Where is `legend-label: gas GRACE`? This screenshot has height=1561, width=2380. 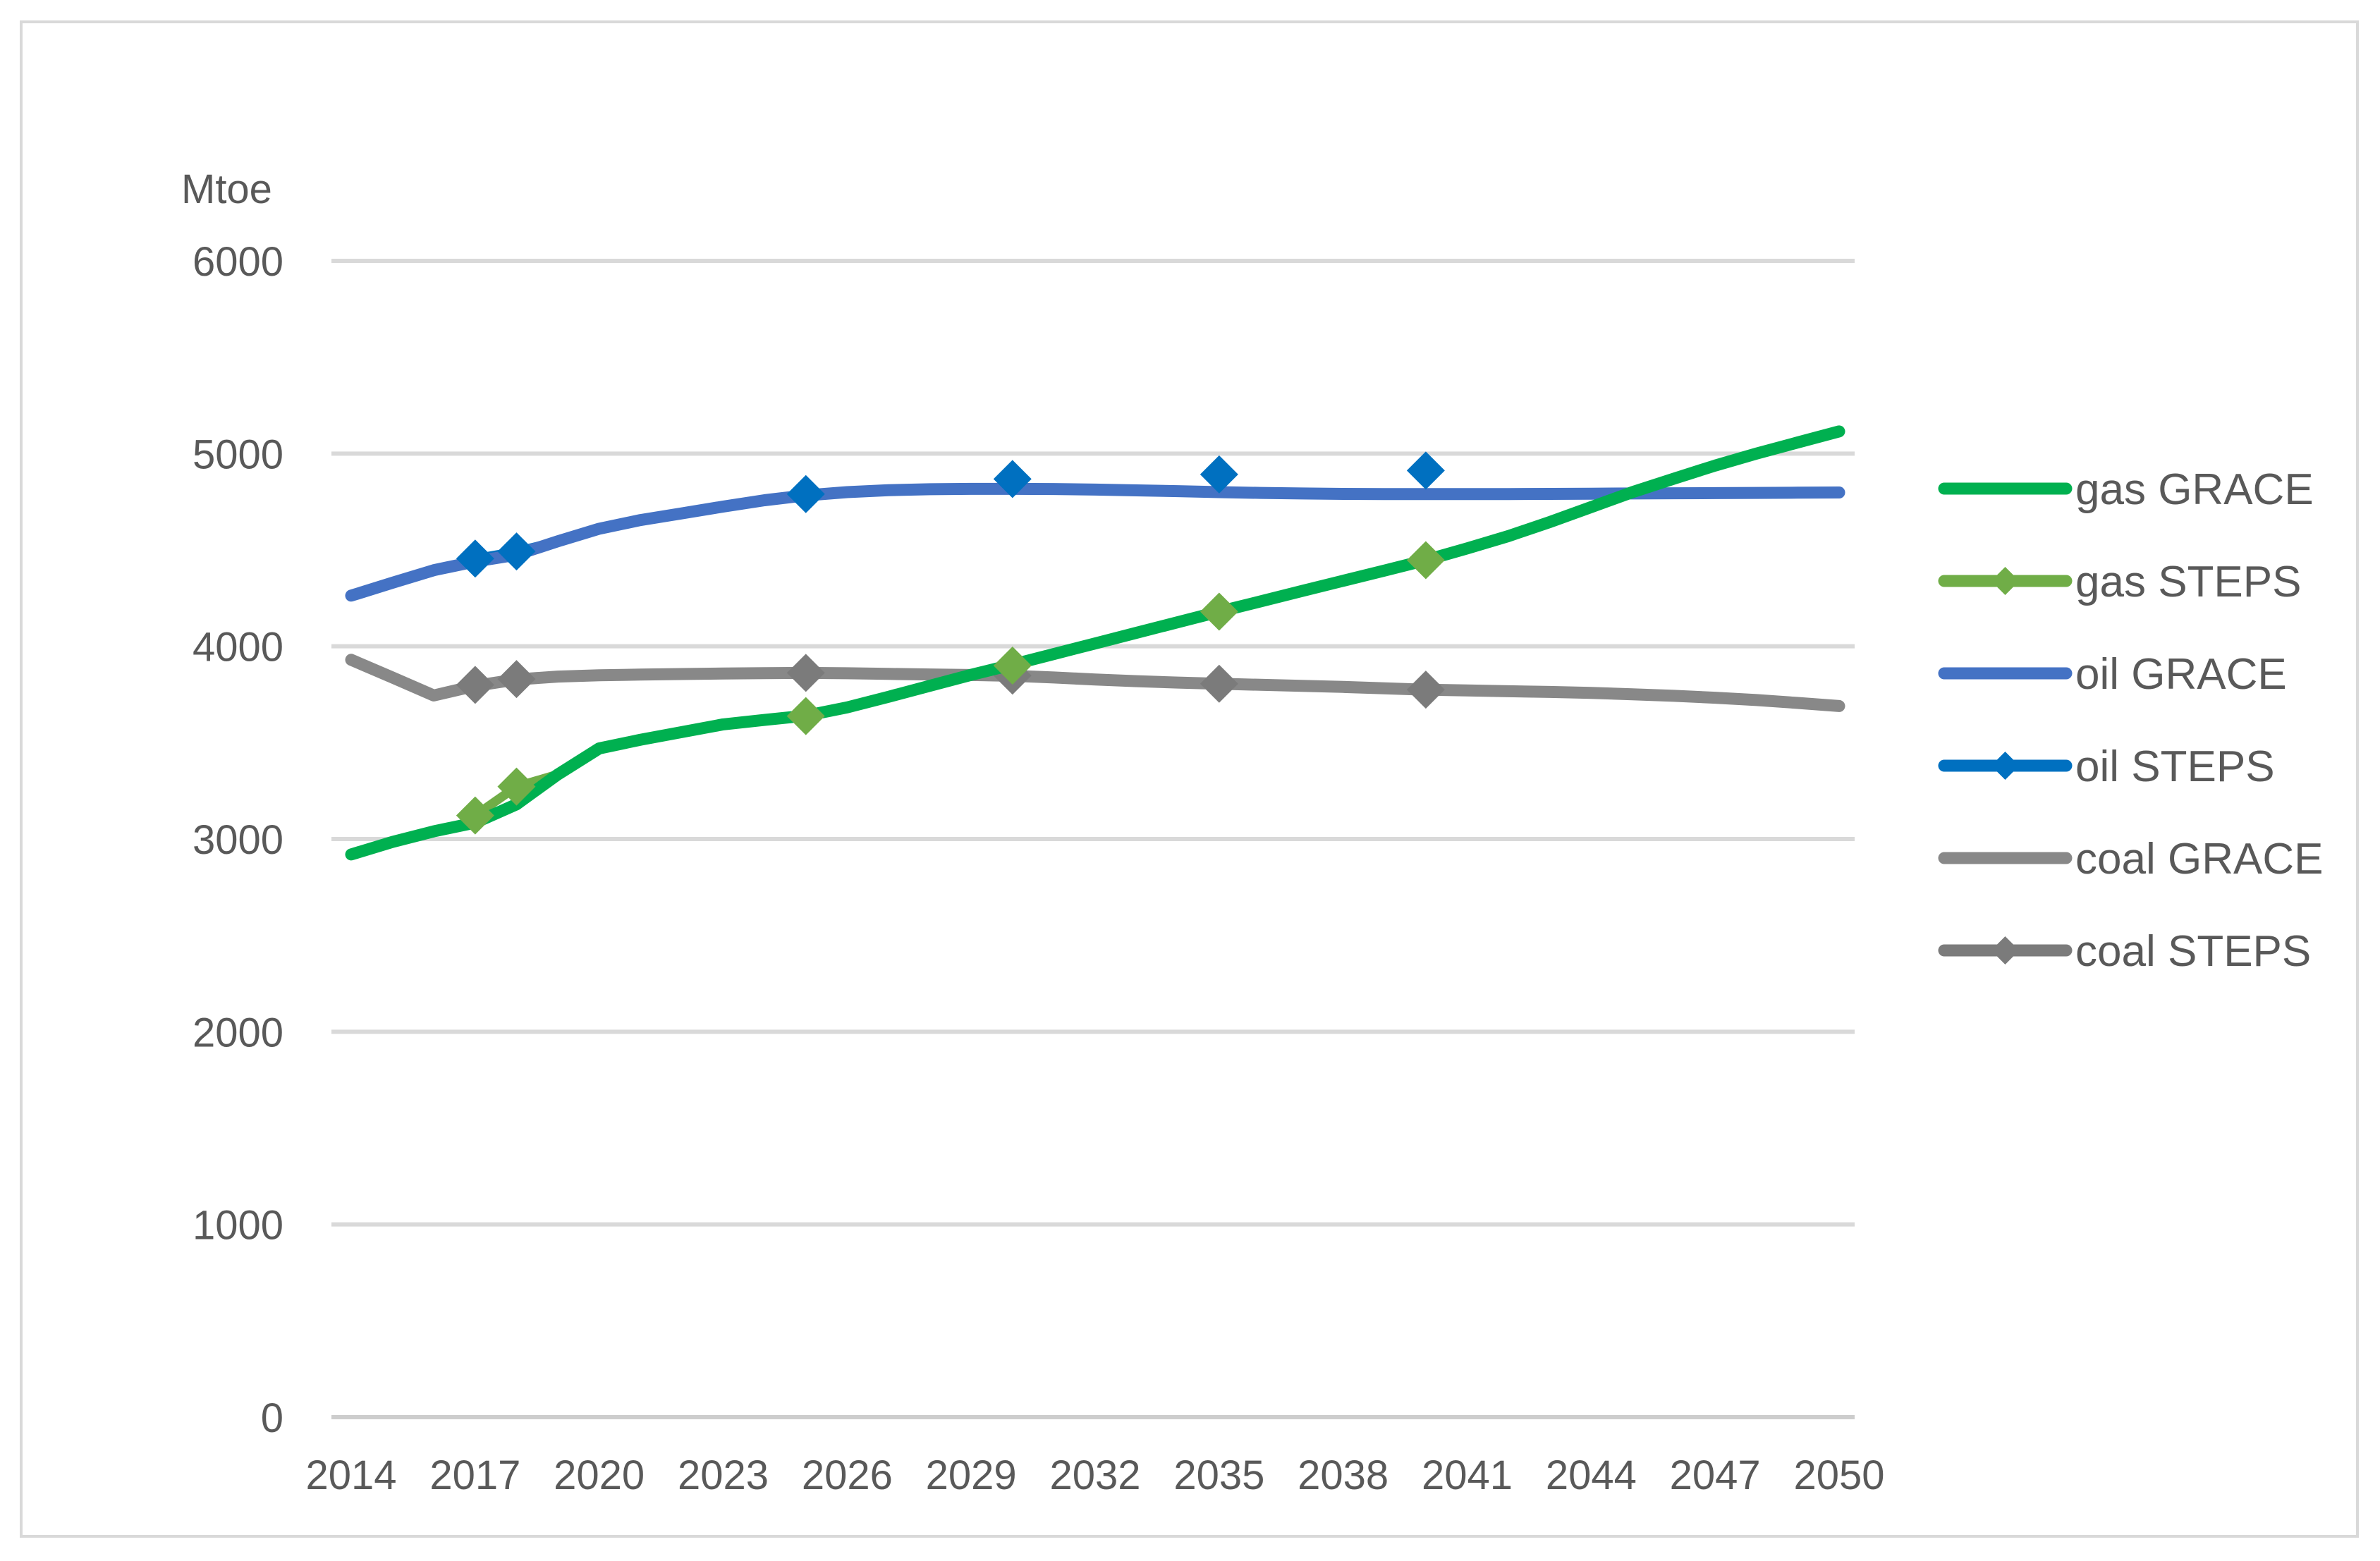 legend-label: gas GRACE is located at coordinates (2194, 489).